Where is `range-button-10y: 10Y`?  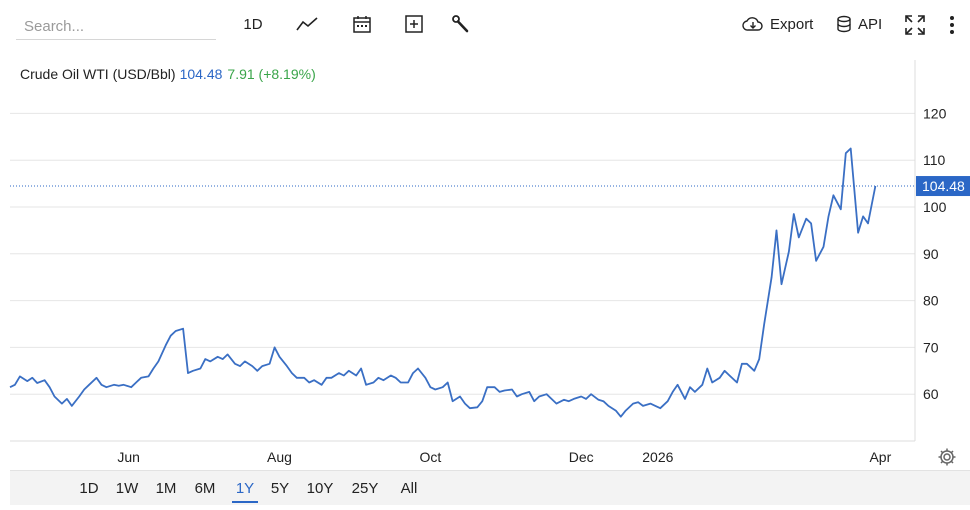 range-button-10y: 10Y is located at coordinates (320, 488).